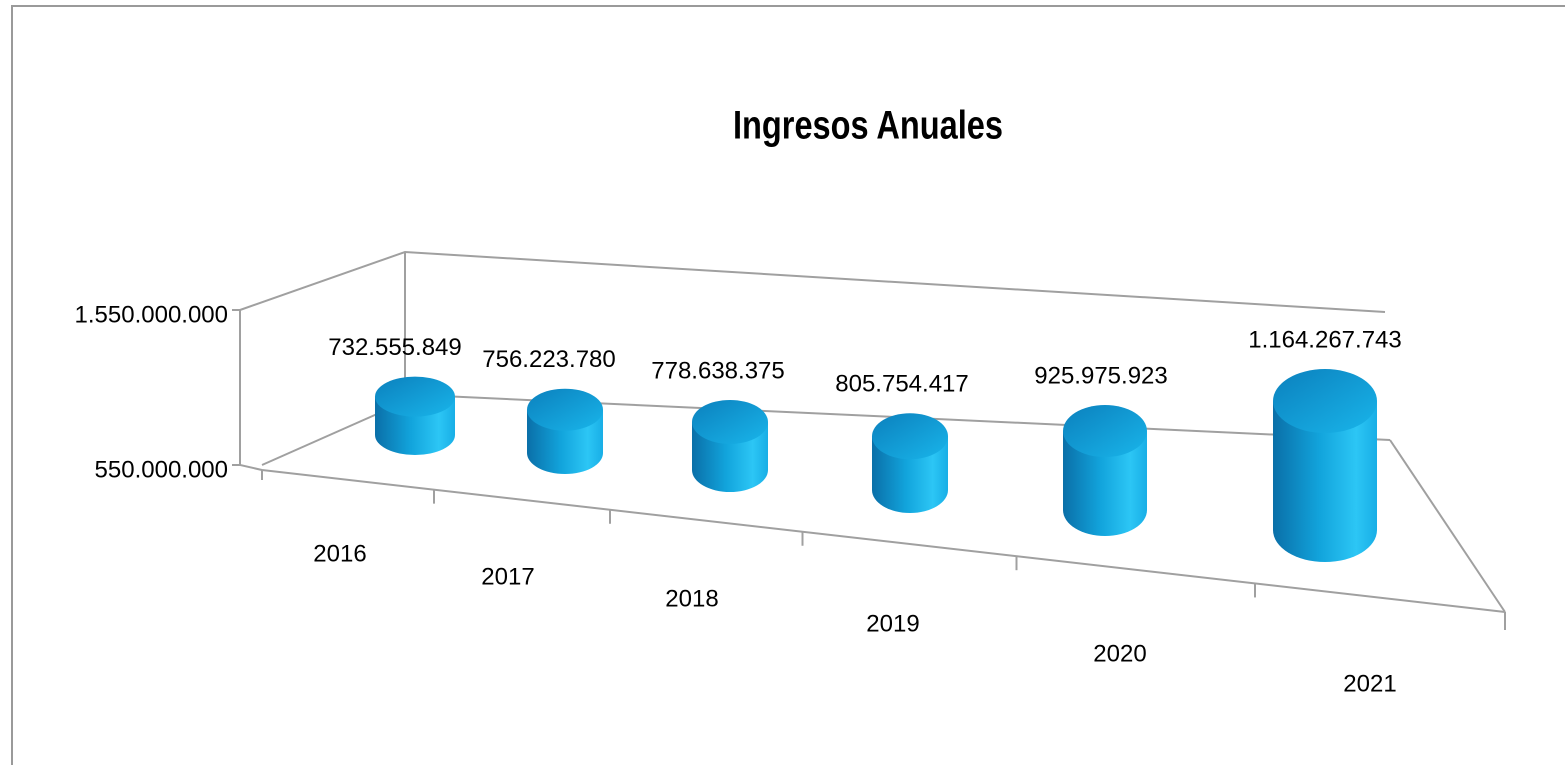  I want to click on y-tick-label: 550.000.000, so click(161, 469).